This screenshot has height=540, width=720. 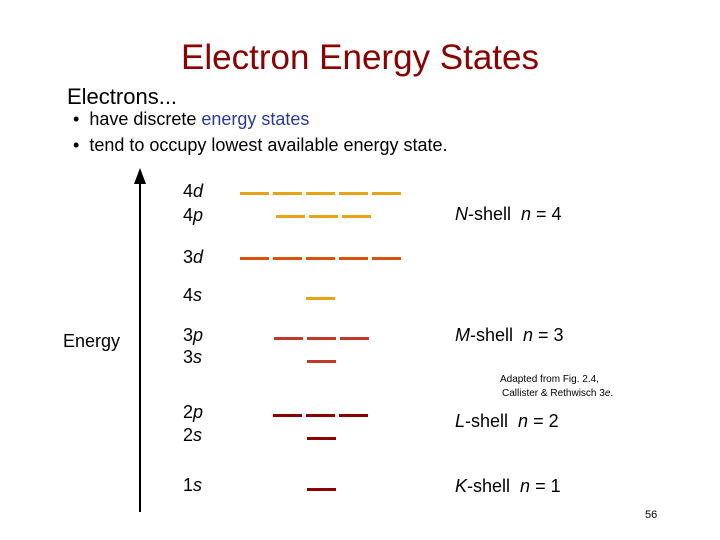 What do you see at coordinates (602, 393) in the screenshot?
I see `note-text: 3` at bounding box center [602, 393].